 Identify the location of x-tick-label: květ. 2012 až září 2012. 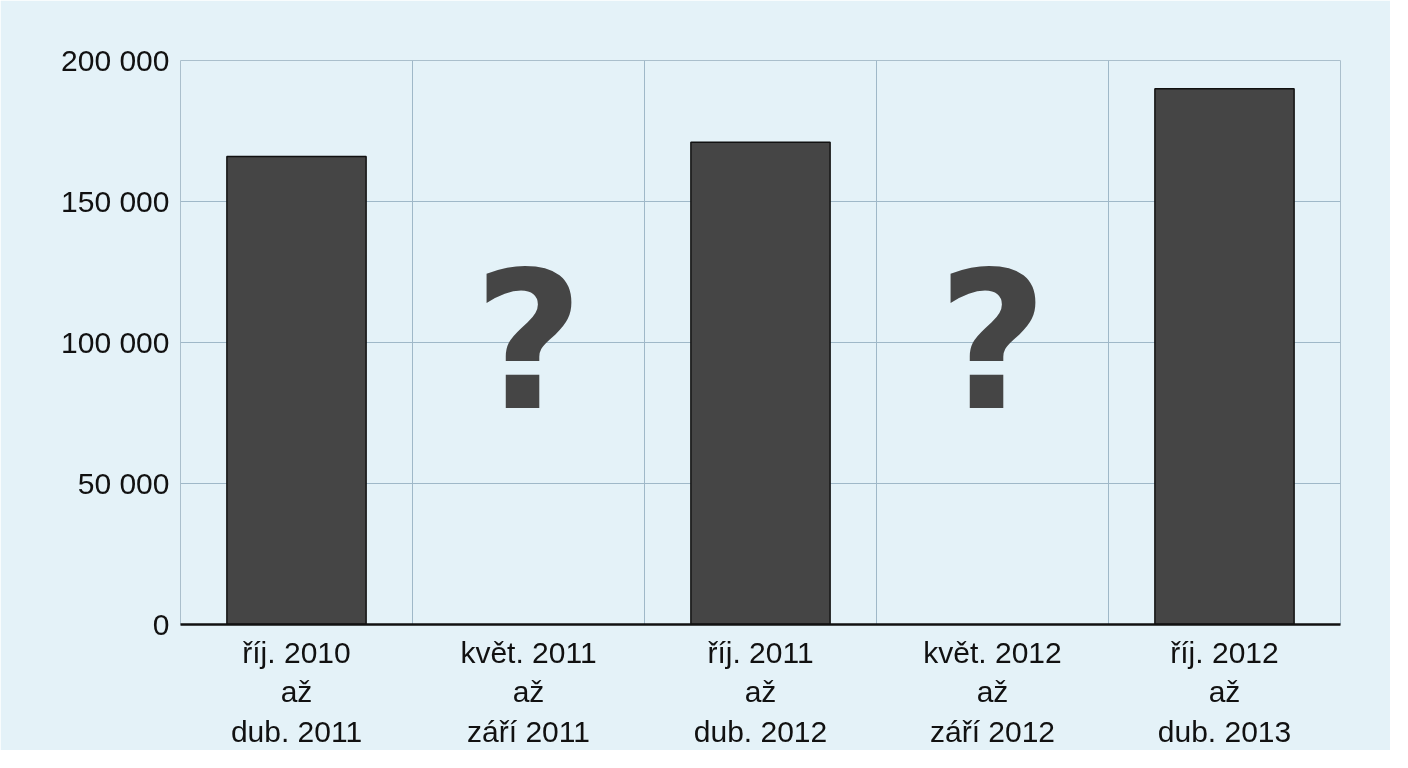
(992, 691).